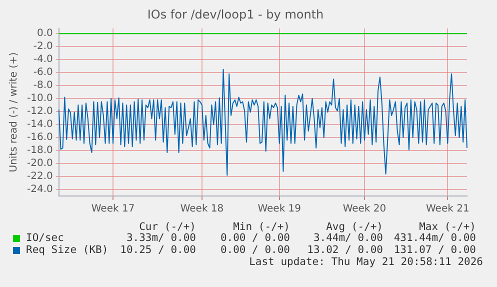 This screenshot has height=287, width=497. Describe the element at coordinates (40, 190) in the screenshot. I see `y-tick-label: -24.0` at that location.